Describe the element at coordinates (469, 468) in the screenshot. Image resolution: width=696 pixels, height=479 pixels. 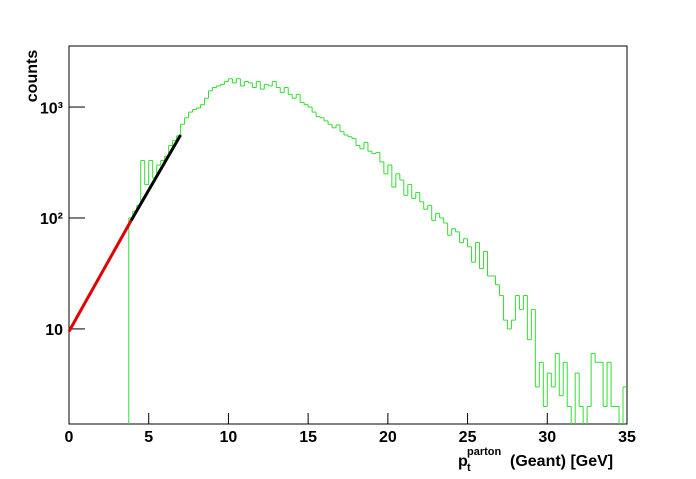
I see `x-axis-label-sub: t` at that location.